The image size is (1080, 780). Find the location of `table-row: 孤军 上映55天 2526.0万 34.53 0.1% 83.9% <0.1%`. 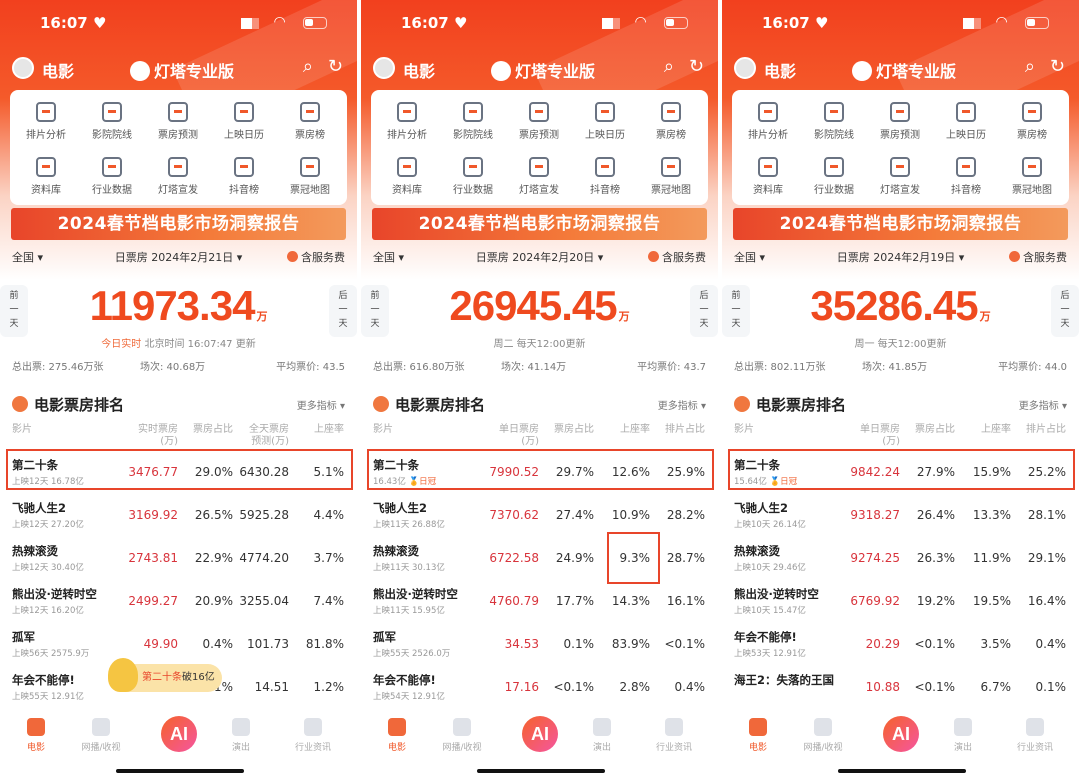

table-row: 孤军 上映55天 2526.0万 34.53 0.1% 83.9% <0.1% is located at coordinates (539, 645).